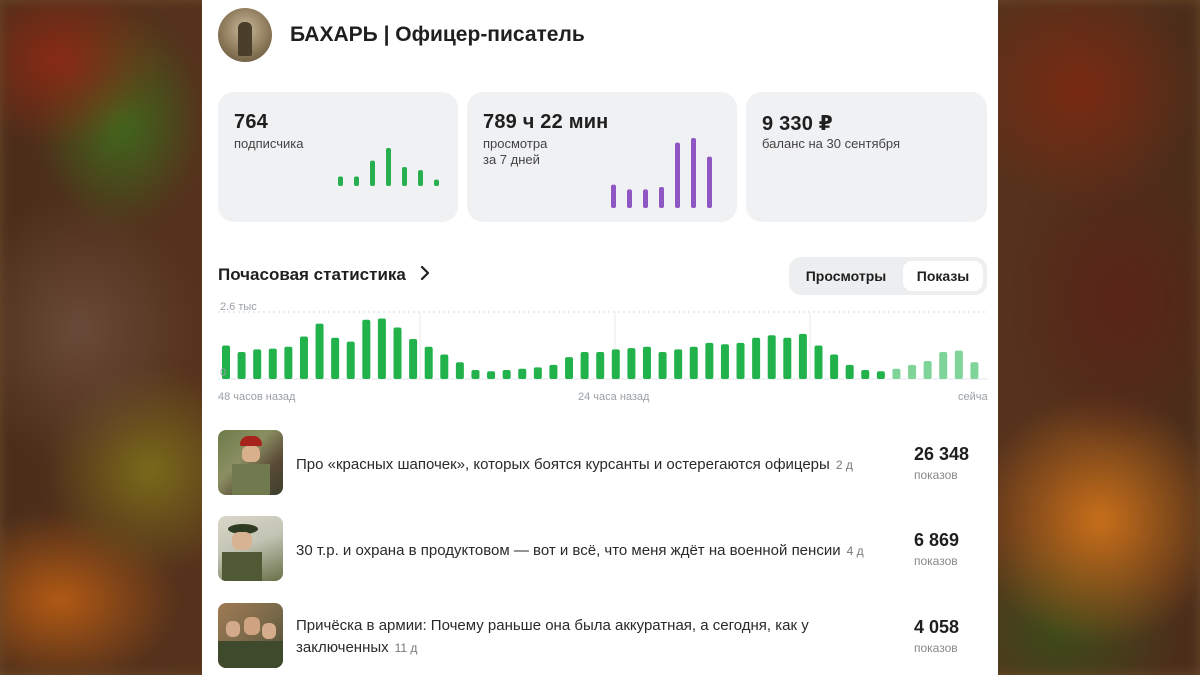  What do you see at coordinates (324, 274) in the screenshot?
I see `hourly-stats-title: Почасовая статистика` at bounding box center [324, 274].